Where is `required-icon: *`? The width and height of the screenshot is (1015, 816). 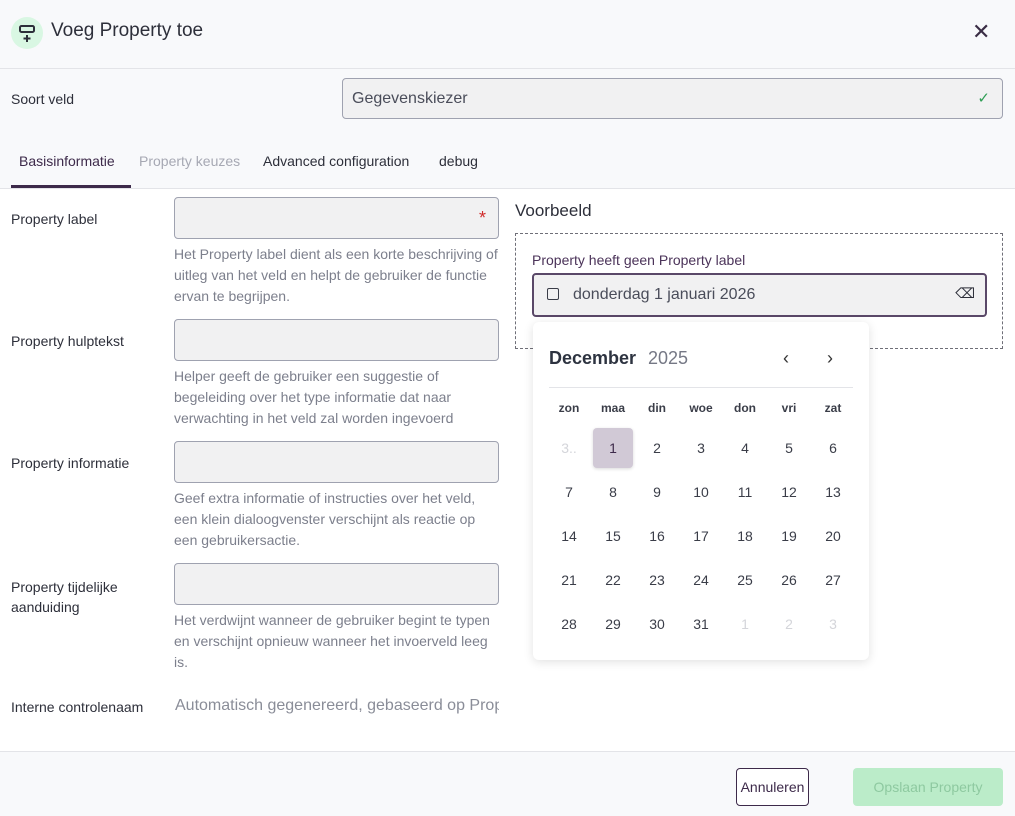 required-icon: * is located at coordinates (482, 218).